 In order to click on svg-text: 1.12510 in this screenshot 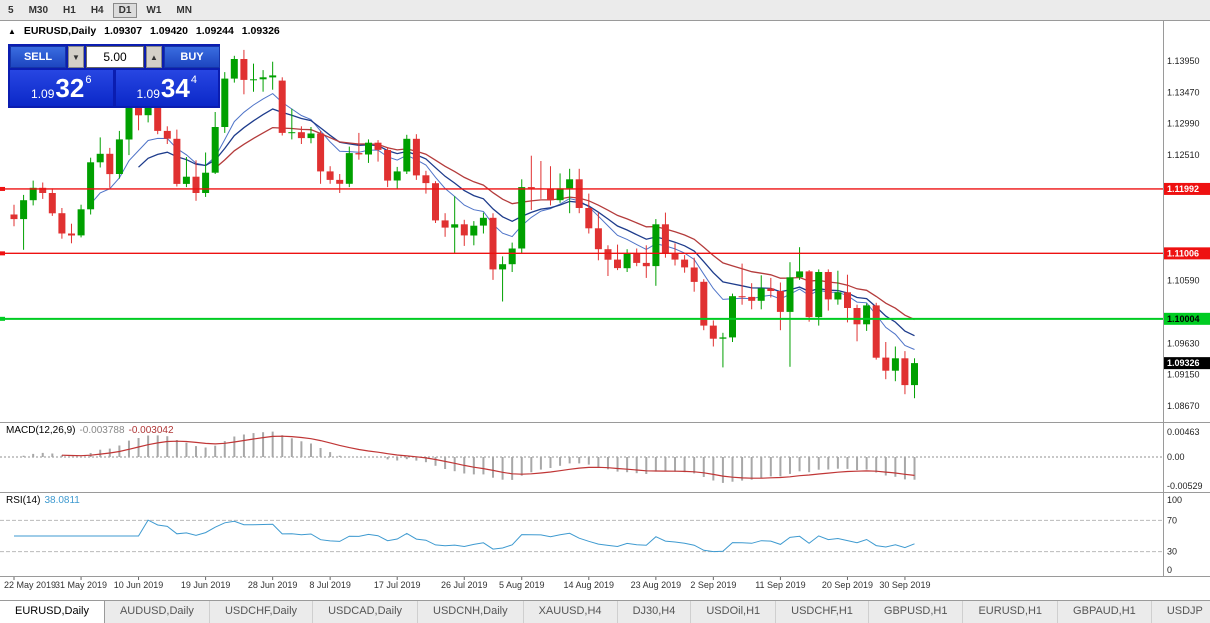, I will do `click(1183, 155)`.